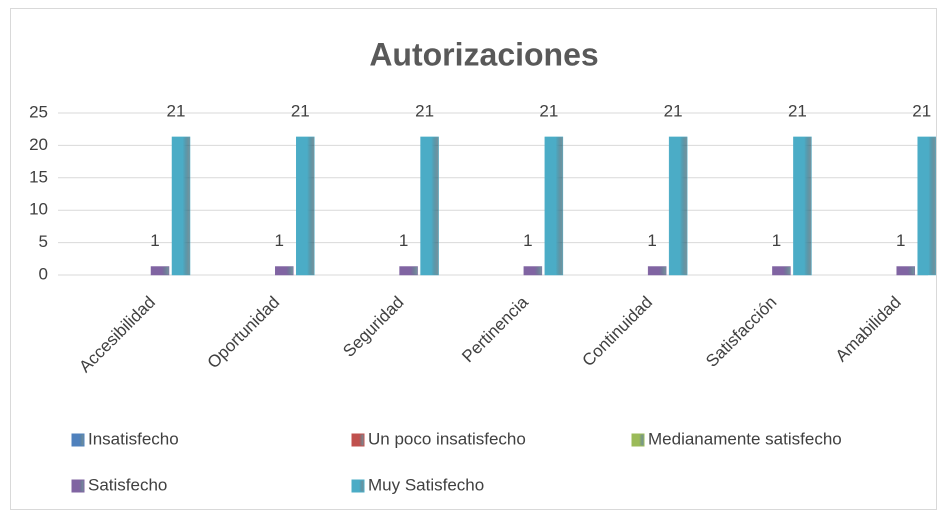 This screenshot has height=517, width=942. What do you see at coordinates (483, 54) in the screenshot?
I see `chart-title: Autorizaciones` at bounding box center [483, 54].